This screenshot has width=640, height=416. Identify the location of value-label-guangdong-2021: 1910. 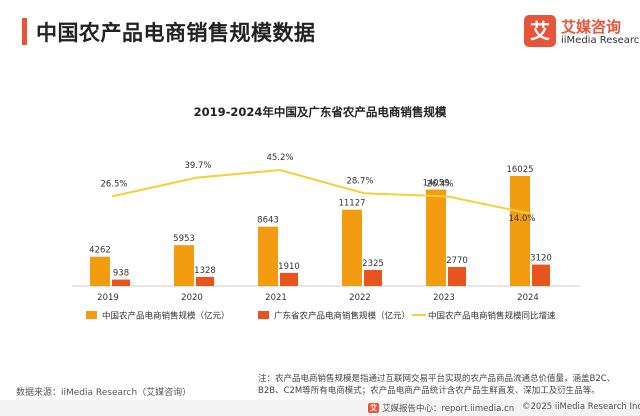
(289, 267).